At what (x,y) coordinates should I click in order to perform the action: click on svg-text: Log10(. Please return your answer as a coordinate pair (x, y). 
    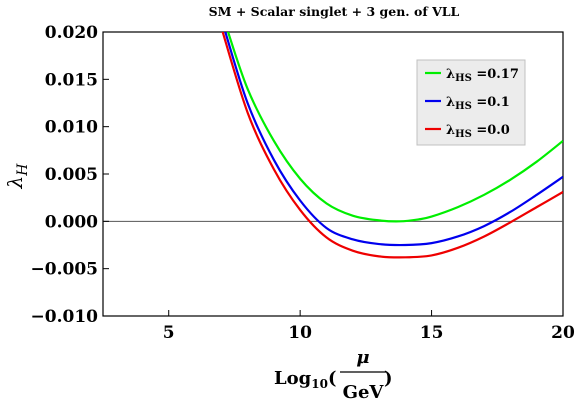
    Looking at the image, I should click on (305, 379).